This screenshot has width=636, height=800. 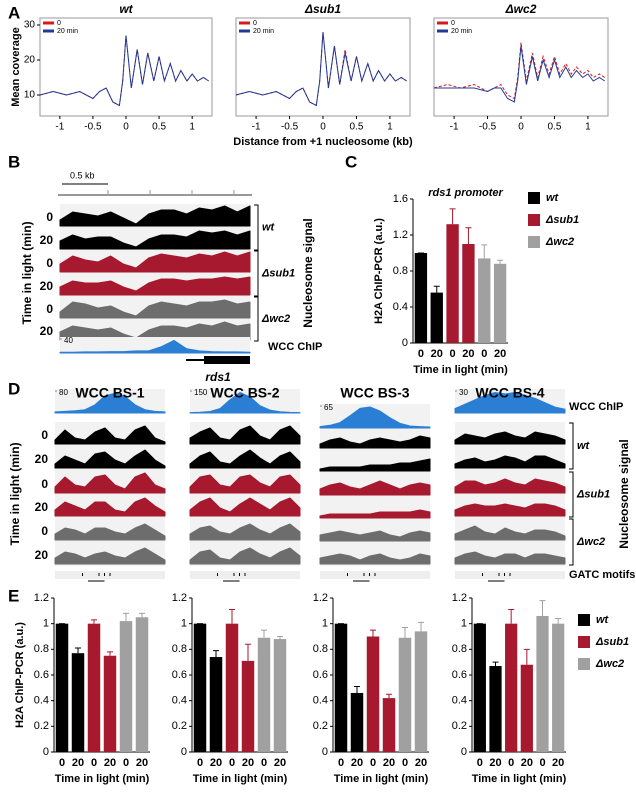 What do you see at coordinates (459, 598) in the screenshot?
I see `y-tick-label: 1.2` at bounding box center [459, 598].